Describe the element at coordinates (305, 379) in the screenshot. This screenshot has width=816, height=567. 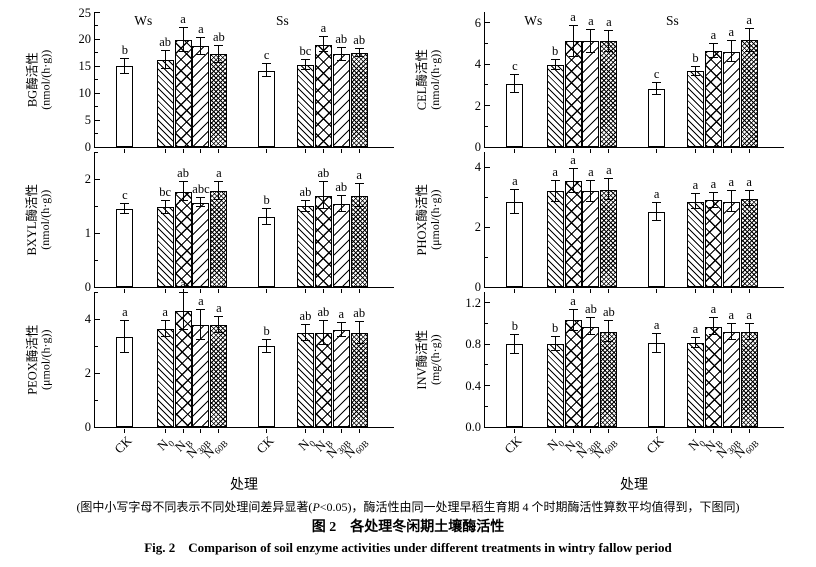
I see `bar-PEOX-Ss-N0` at that location.